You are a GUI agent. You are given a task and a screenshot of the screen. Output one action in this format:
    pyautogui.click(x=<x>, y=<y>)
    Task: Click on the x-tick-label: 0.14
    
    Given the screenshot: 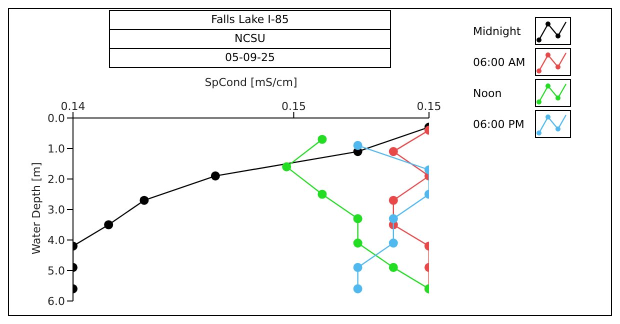 What is the action you would take?
    pyautogui.click(x=73, y=106)
    